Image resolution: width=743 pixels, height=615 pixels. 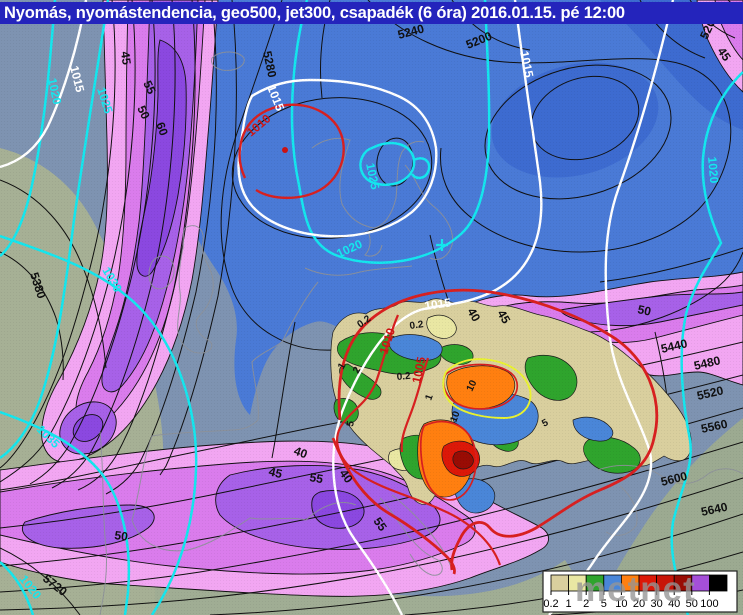 I want to click on legend-ticks, so click(x=630, y=593).